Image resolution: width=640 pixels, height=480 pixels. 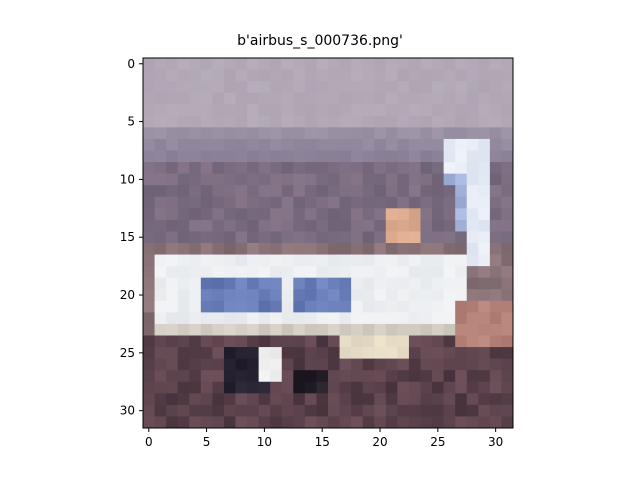 What do you see at coordinates (131, 237) in the screenshot?
I see `y-axis: 0 5 10 15 20 25 30` at bounding box center [131, 237].